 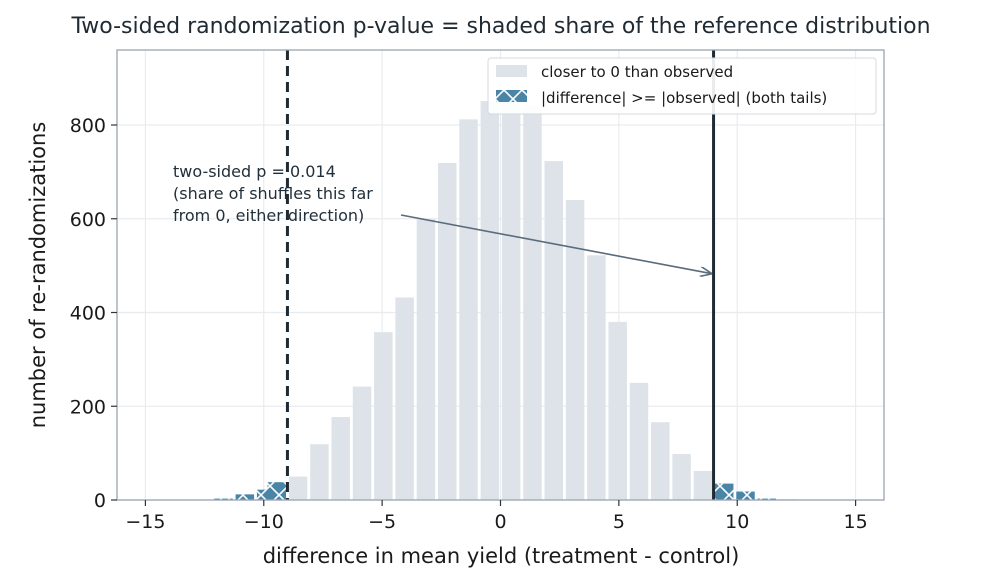 I want to click on x-tick-label: −15, so click(x=145, y=522).